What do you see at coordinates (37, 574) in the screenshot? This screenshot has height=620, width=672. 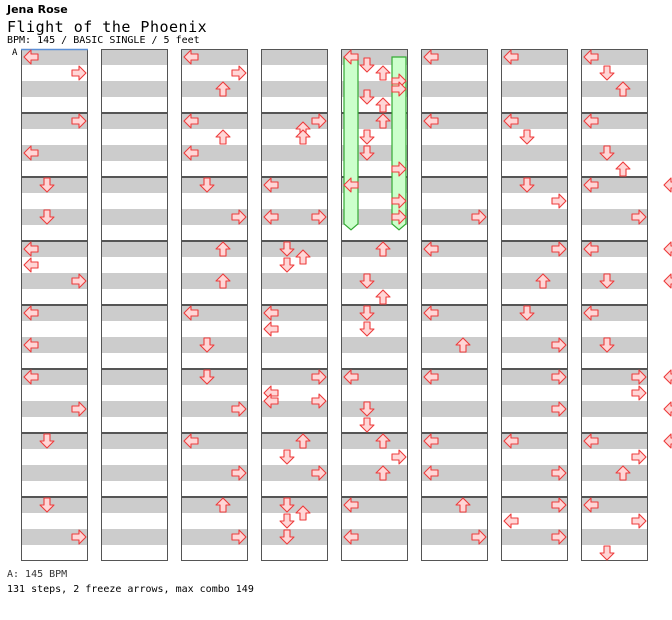 I see `bpm-legend: A: 145 BPM` at bounding box center [37, 574].